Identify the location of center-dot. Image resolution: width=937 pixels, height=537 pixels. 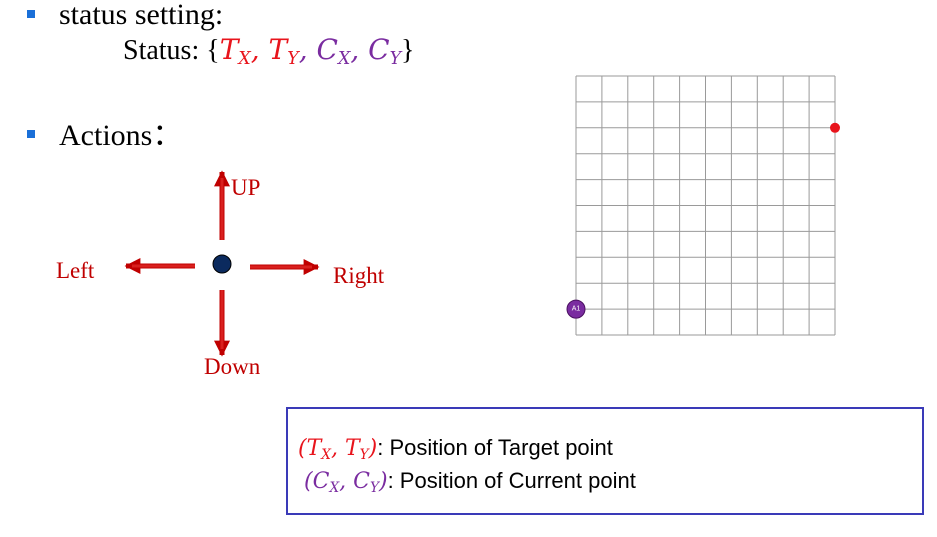
(222, 264).